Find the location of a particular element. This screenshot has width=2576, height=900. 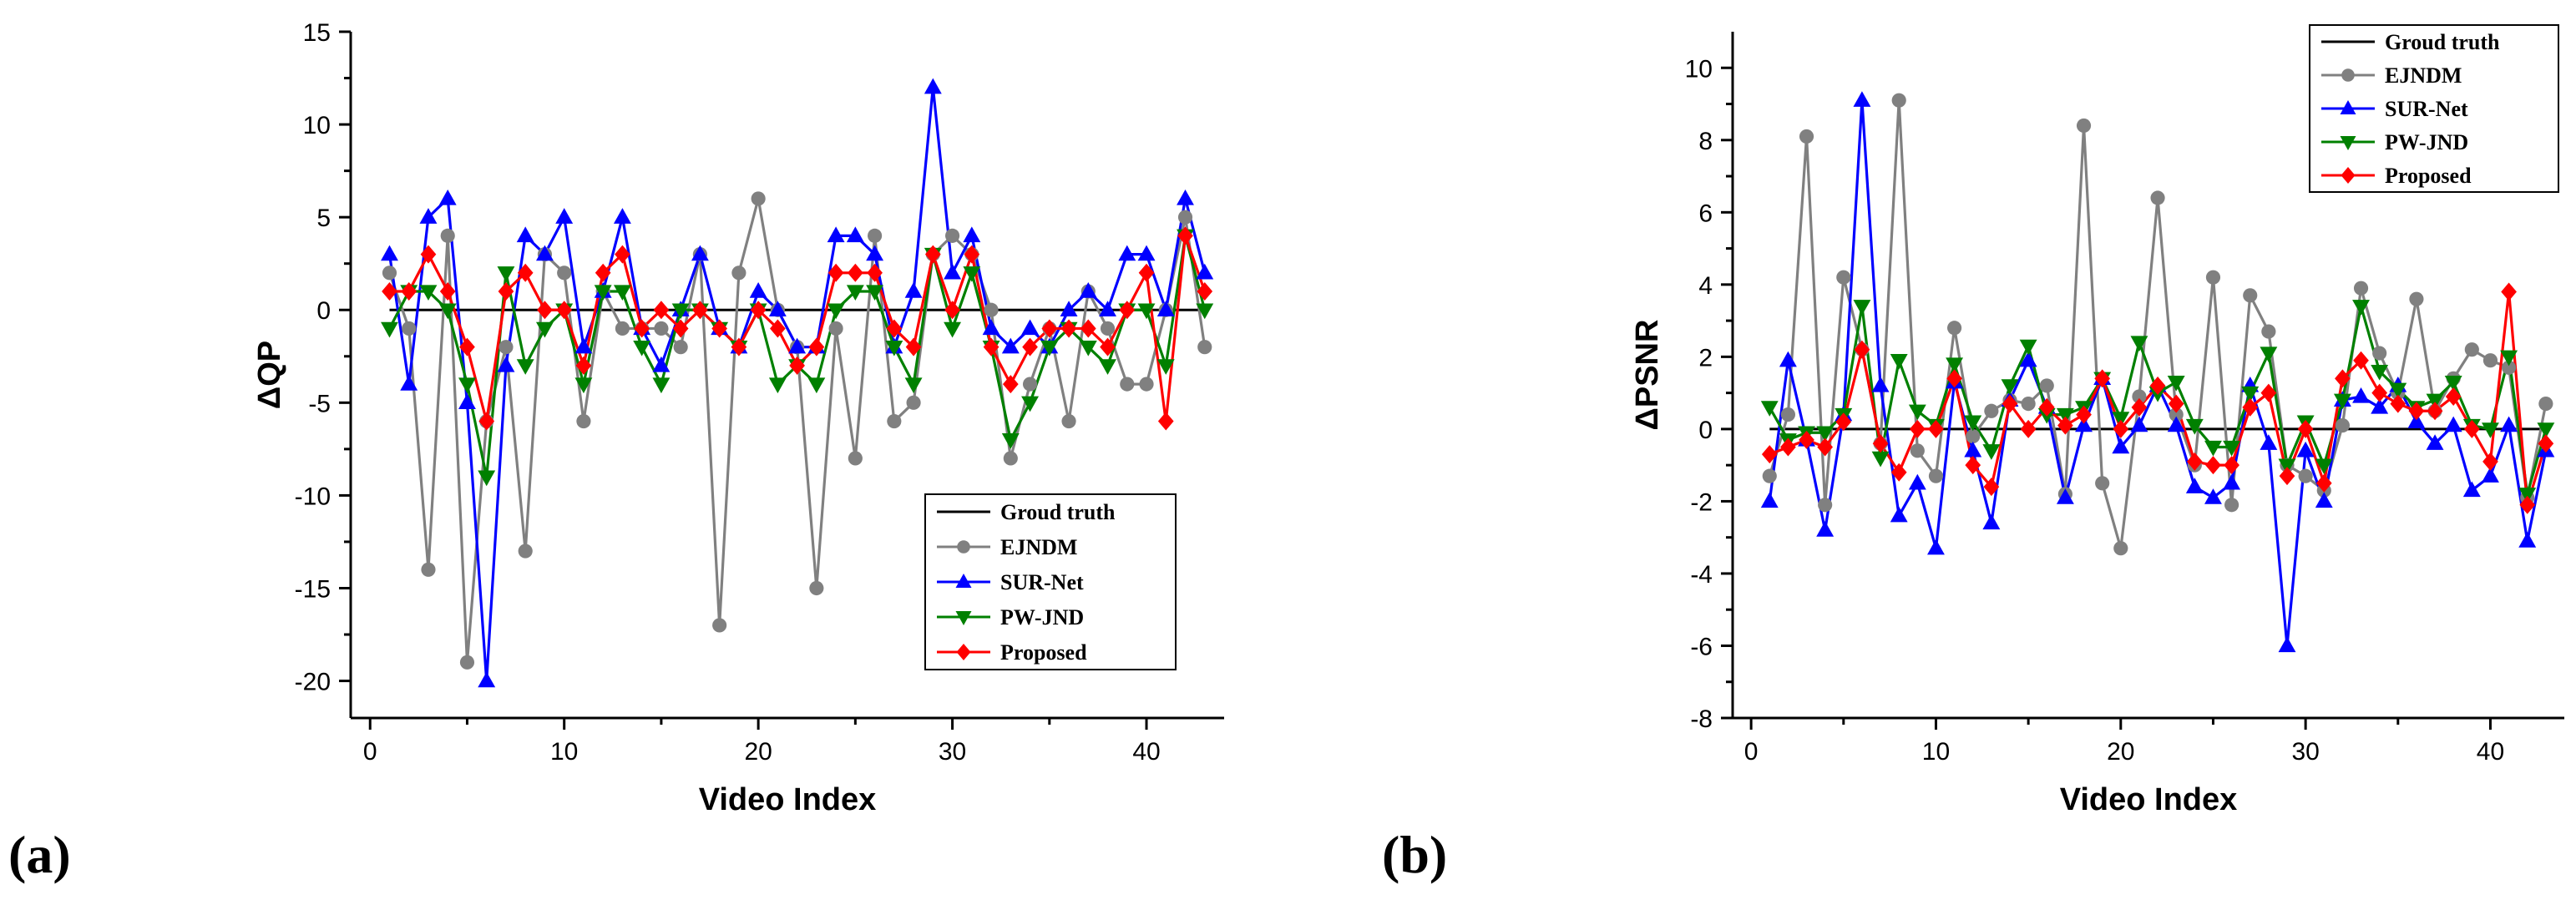

panel-label-b: (b) is located at coordinates (1414, 855).